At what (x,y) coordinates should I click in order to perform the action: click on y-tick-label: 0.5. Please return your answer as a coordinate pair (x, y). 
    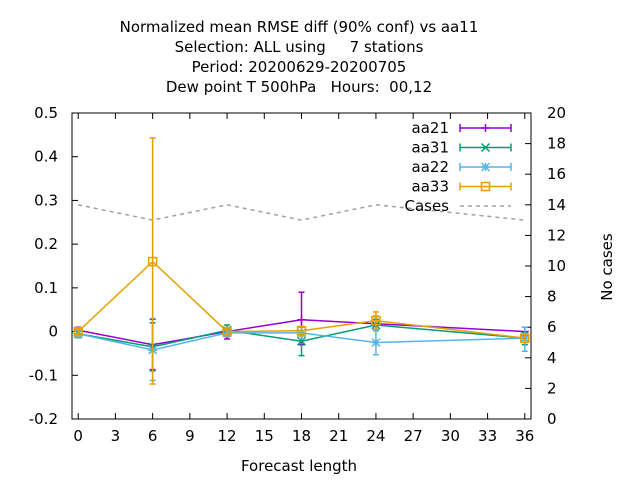
    Looking at the image, I should click on (46, 113).